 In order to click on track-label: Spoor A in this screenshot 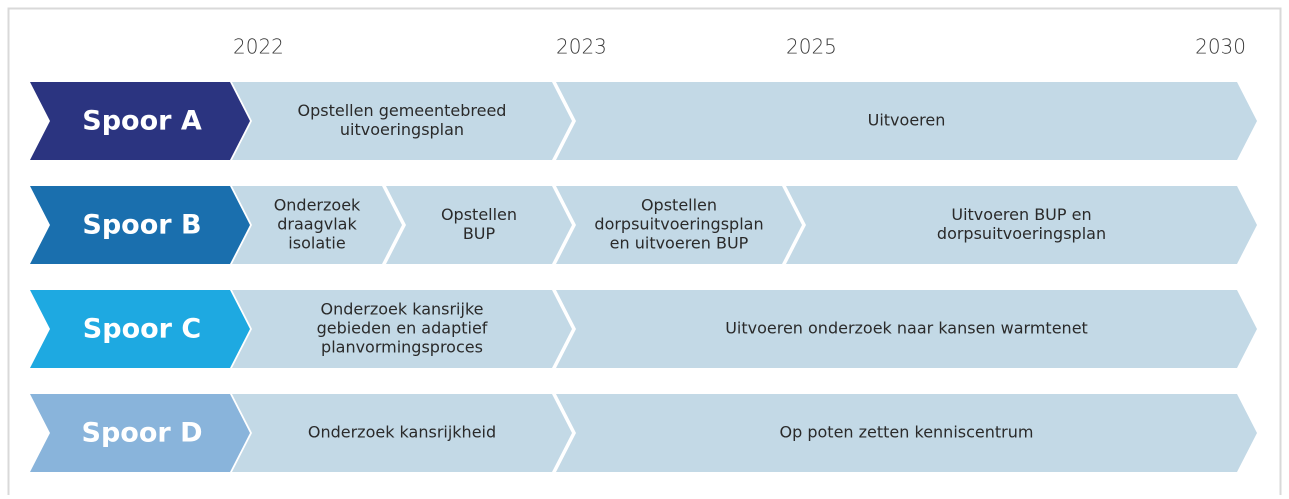, I will do `click(142, 121)`.